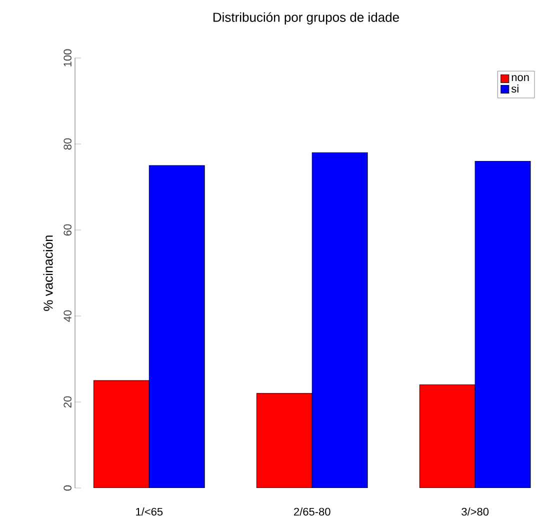 Image resolution: width=543 pixels, height=519 pixels. Describe the element at coordinates (68, 402) in the screenshot. I see `y-tick-label: 20` at that location.